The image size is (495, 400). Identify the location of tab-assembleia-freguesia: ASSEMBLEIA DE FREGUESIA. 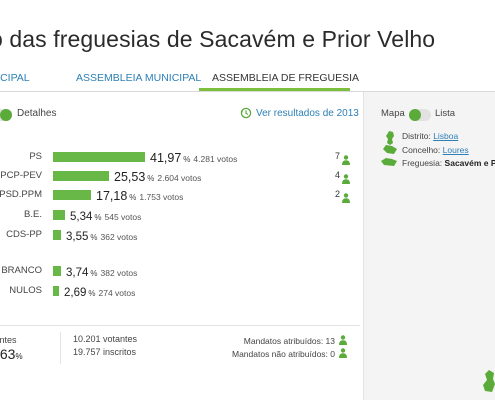
(286, 78).